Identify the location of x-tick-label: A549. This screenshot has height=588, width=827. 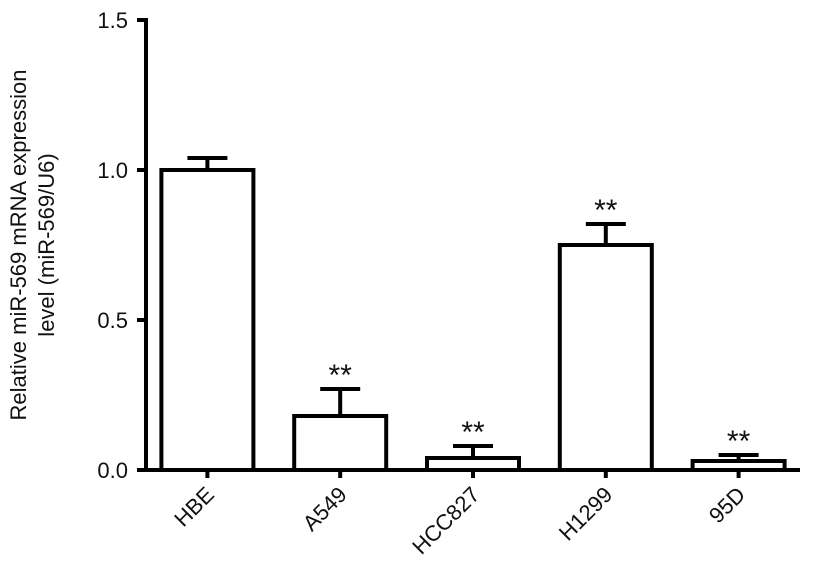
(325, 509).